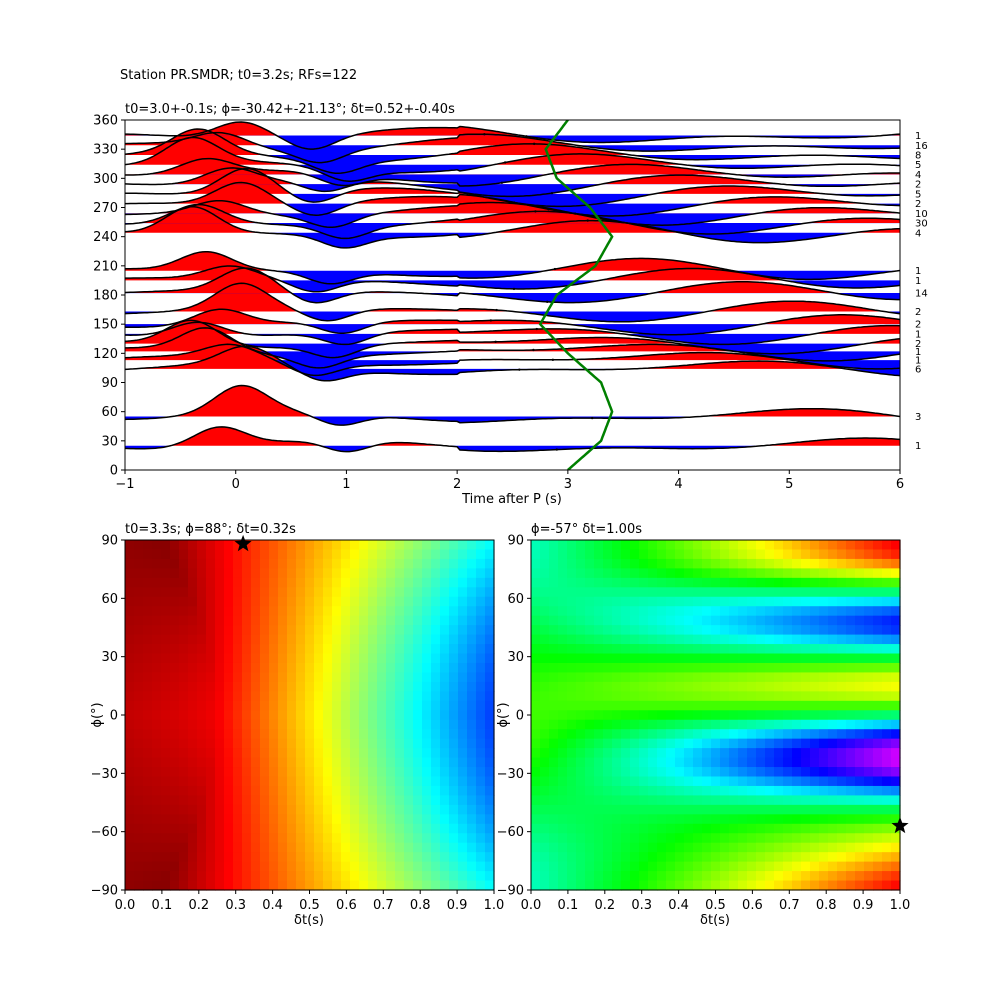 This screenshot has height=1000, width=1000. What do you see at coordinates (509, 481) in the screenshot?
I see `rf-x-ticks: −1 0 1 2 3 4 5 6` at bounding box center [509, 481].